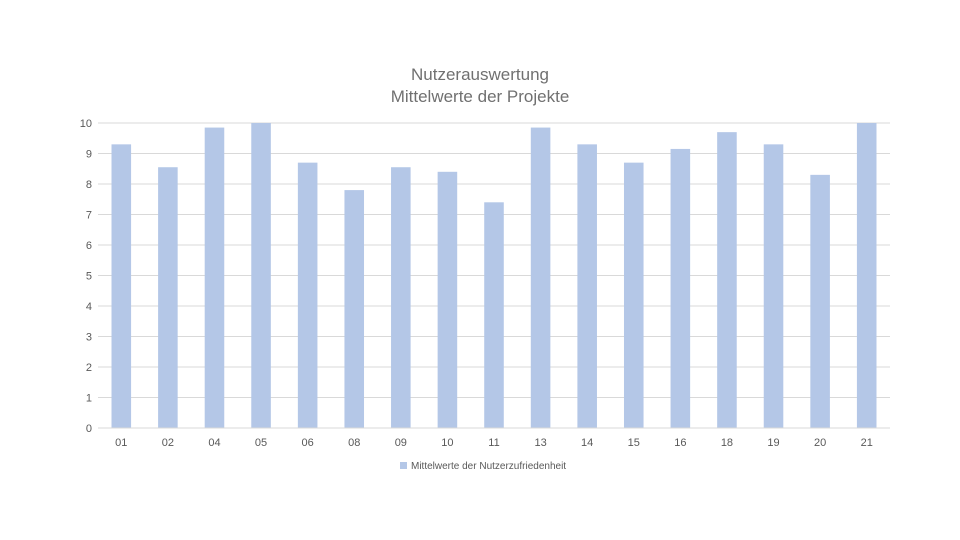 The height and width of the screenshot is (540, 960). I want to click on x-tick-label: 09, so click(401, 443).